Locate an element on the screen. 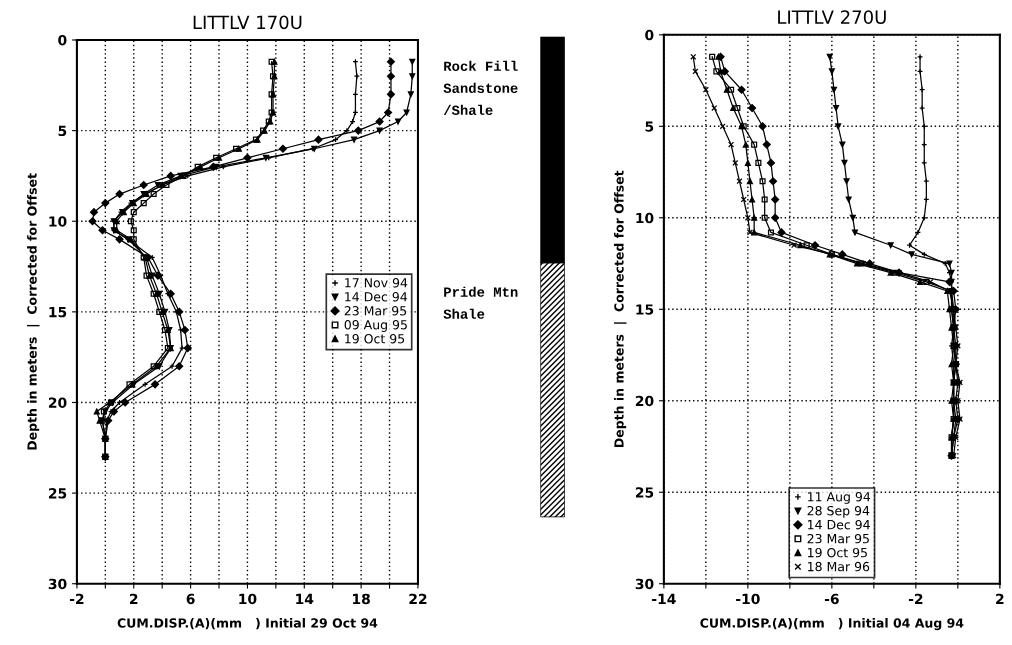 This screenshot has height=645, width=1012. x-tick-label: -6 is located at coordinates (831, 599).